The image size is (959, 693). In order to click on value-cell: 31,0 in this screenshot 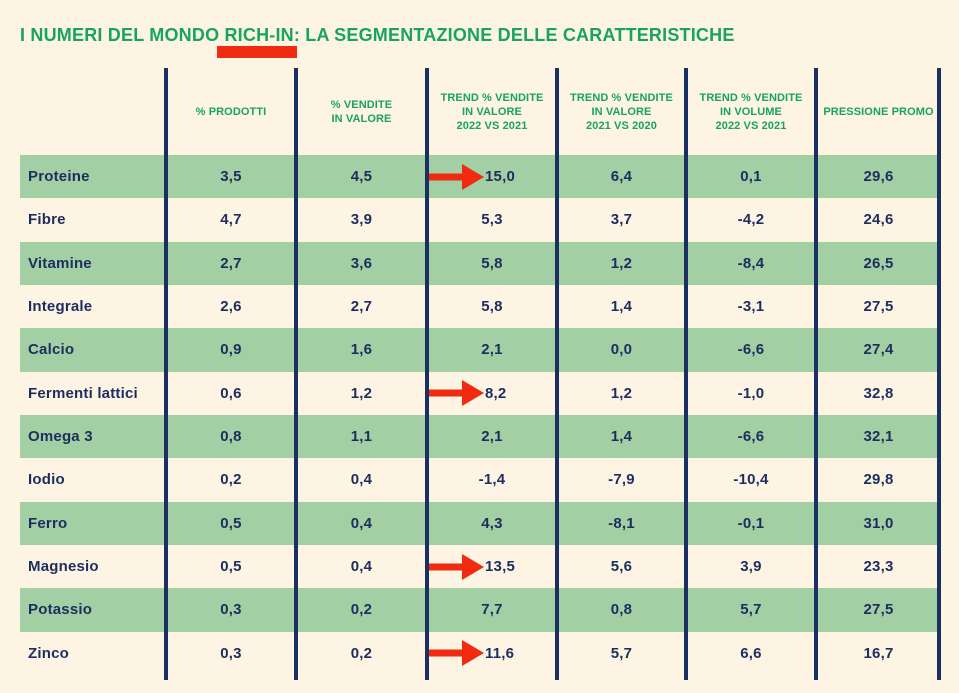, I will do `click(878, 523)`.